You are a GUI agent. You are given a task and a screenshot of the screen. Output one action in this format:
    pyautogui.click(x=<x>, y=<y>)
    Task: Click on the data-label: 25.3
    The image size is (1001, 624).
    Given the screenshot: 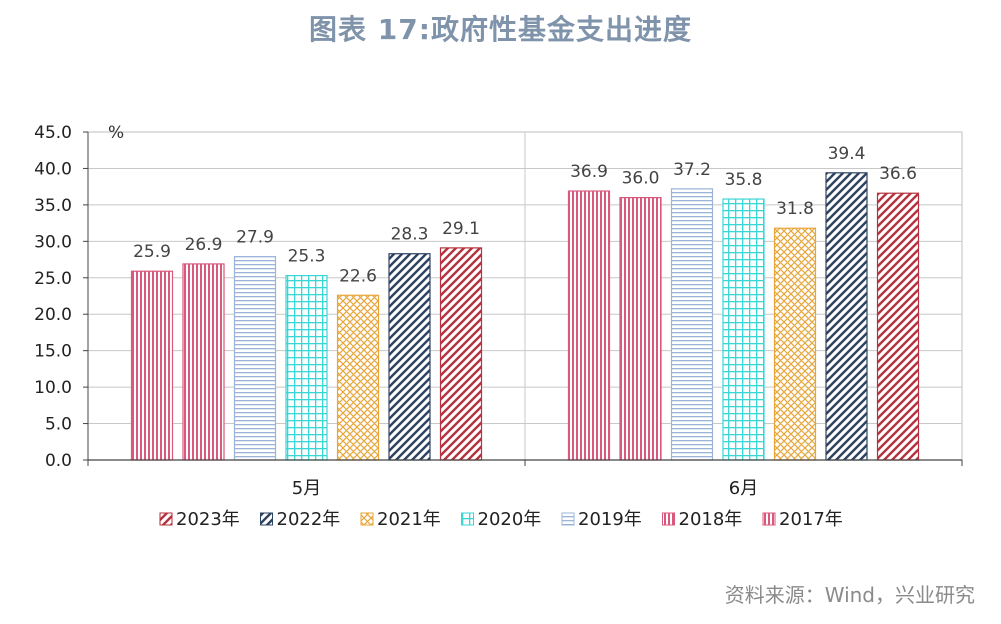 What is the action you would take?
    pyautogui.click(x=307, y=257)
    